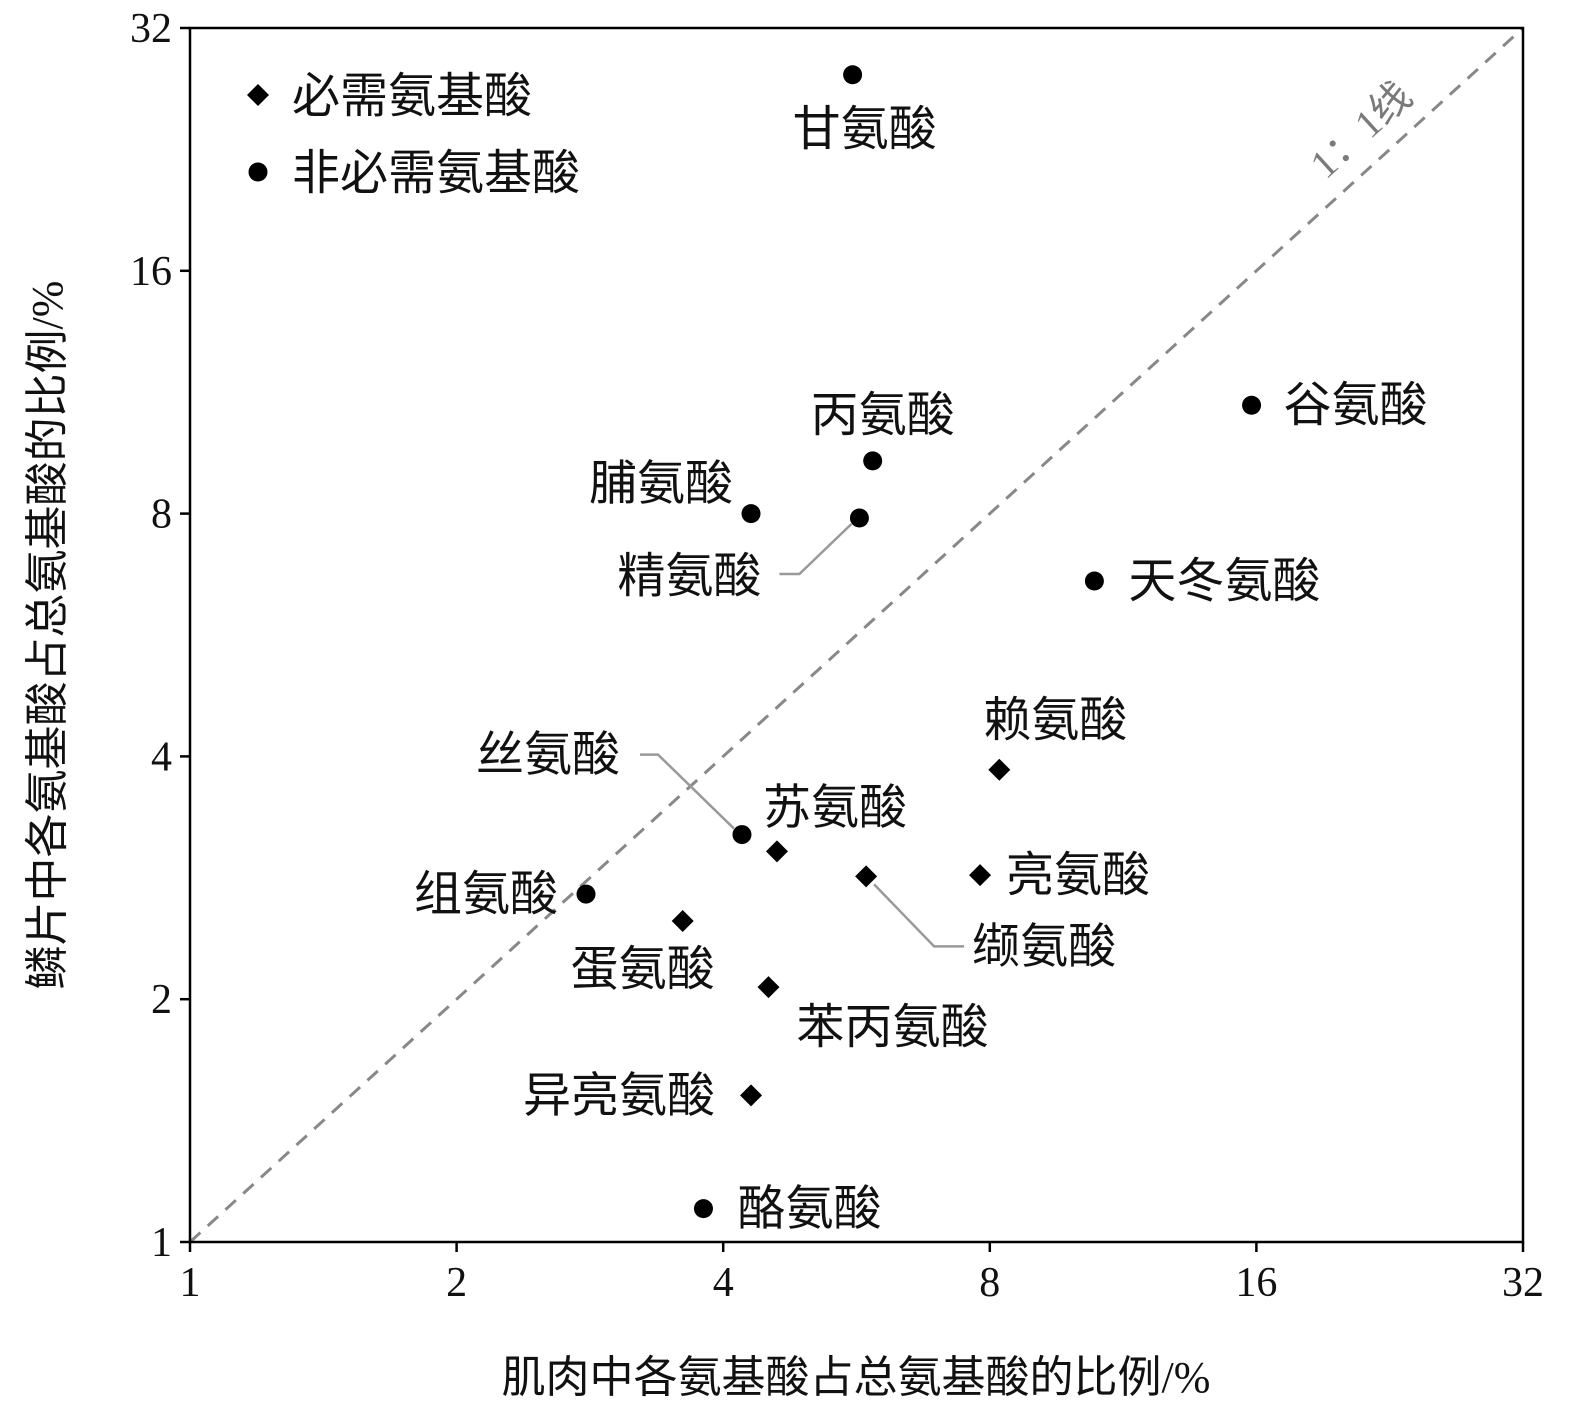 The image size is (1575, 1412). What do you see at coordinates (689, 576) in the screenshot?
I see `point-label: 精氨酸` at bounding box center [689, 576].